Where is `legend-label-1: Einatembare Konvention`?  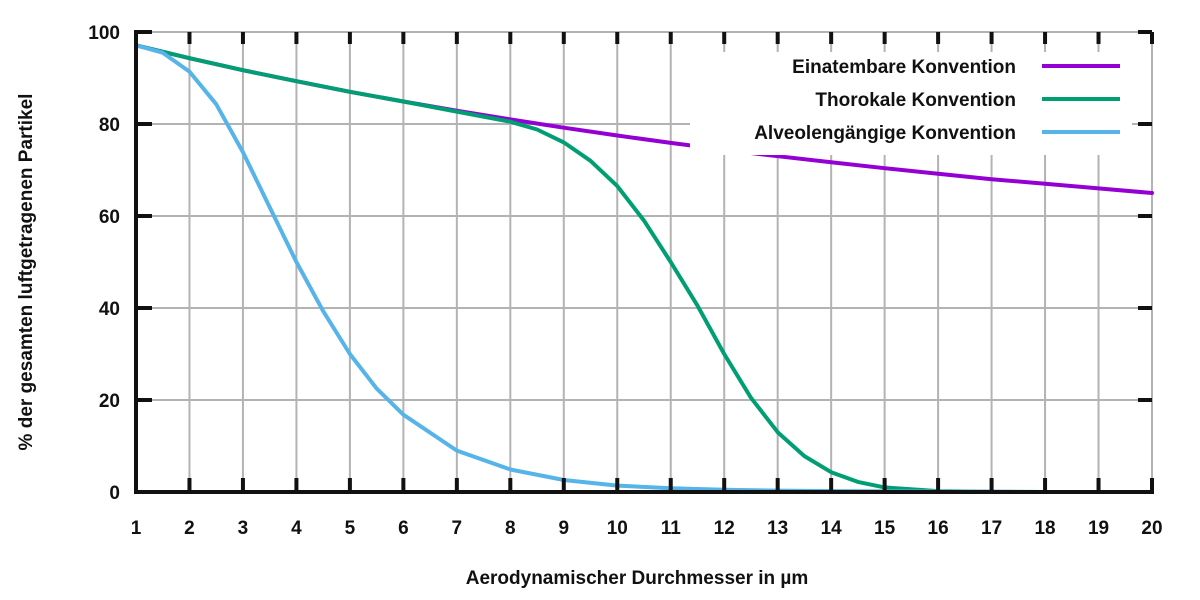
legend-label-1: Einatembare Konvention is located at coordinates (904, 67).